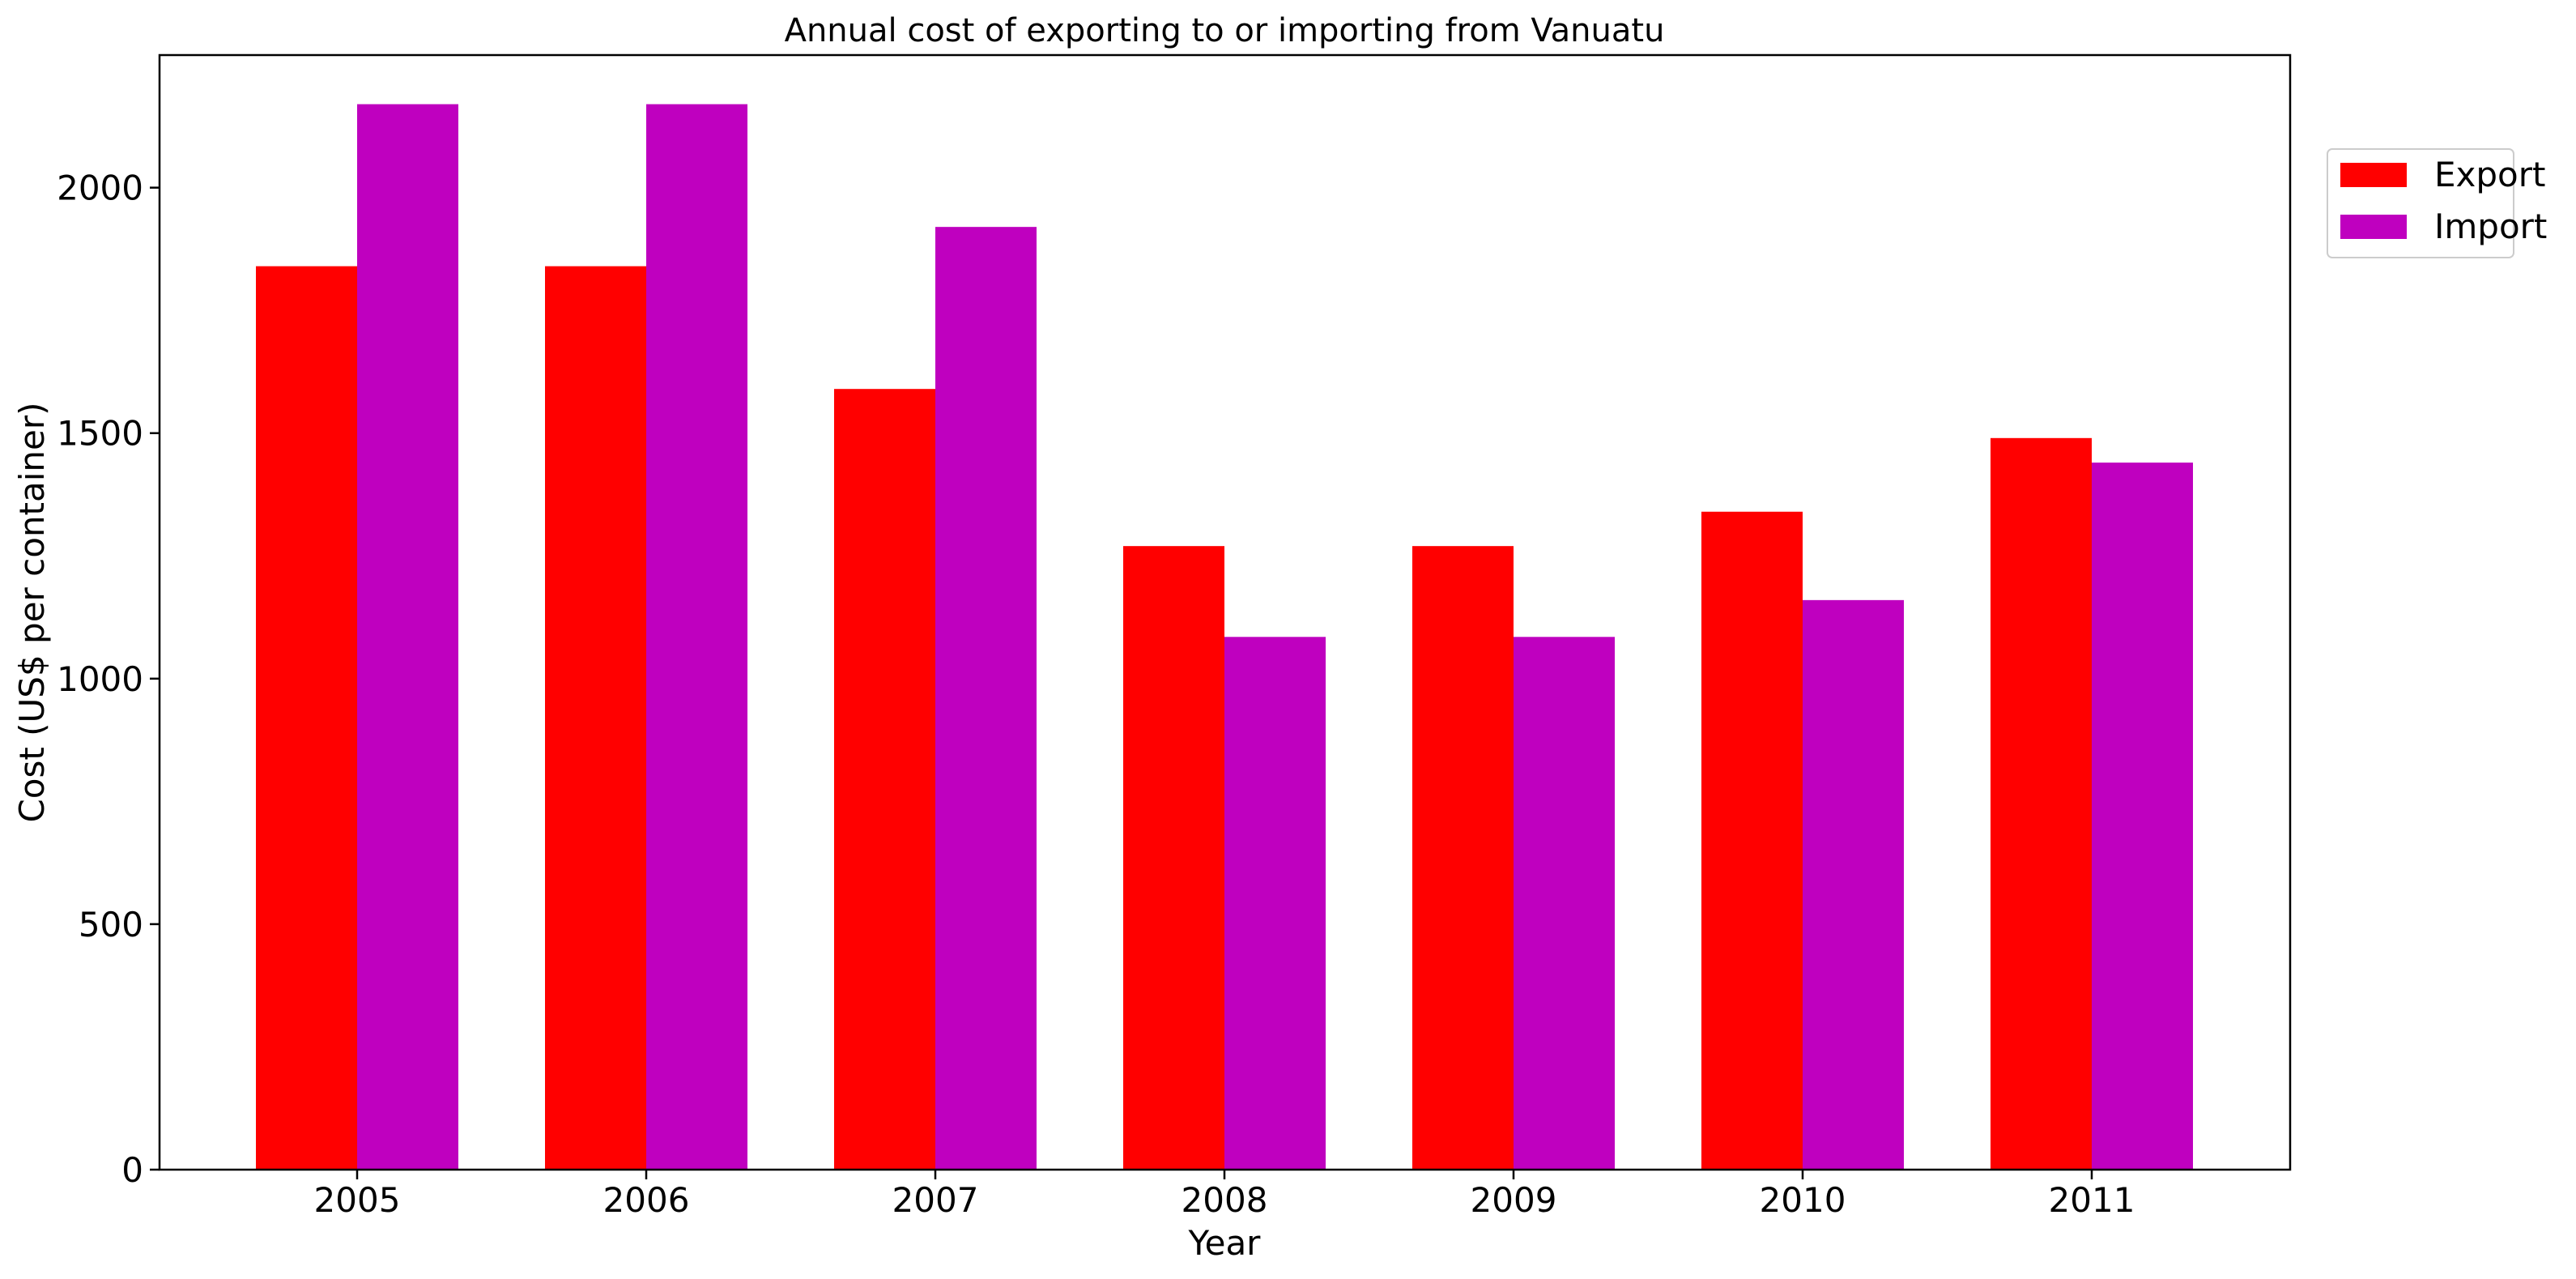 This screenshot has height=1279, width=2576. Describe the element at coordinates (1225, 1243) in the screenshot. I see `x-axis-label: Year` at that location.